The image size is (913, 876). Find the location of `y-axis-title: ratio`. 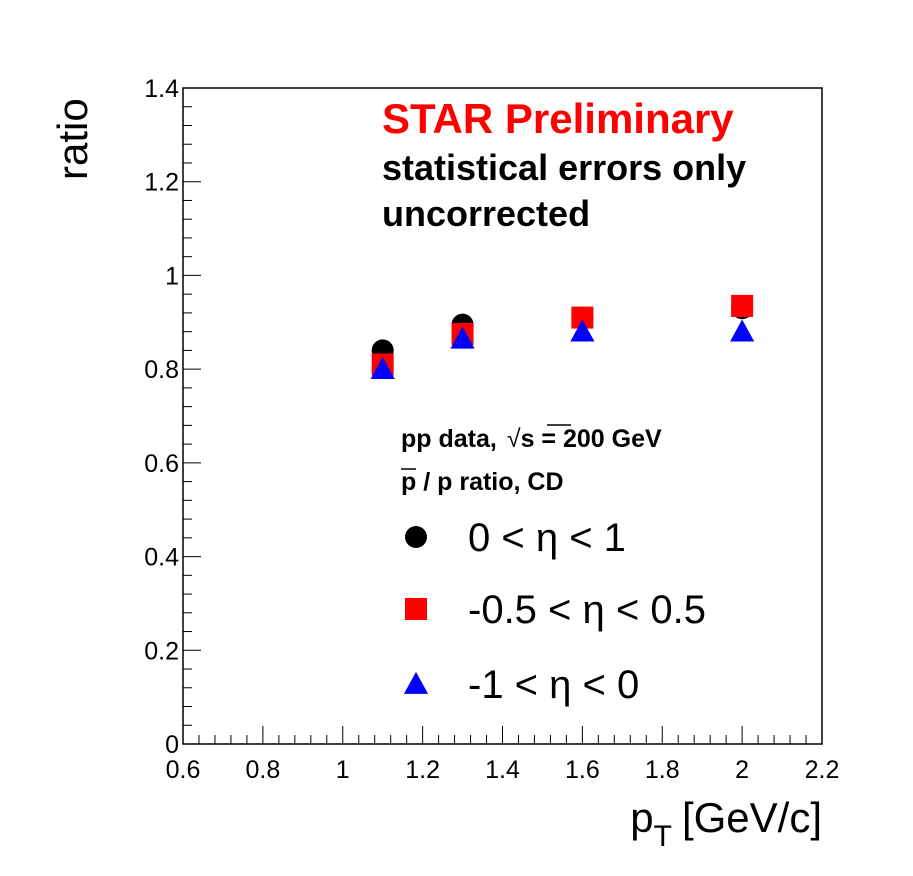

y-axis-title: ratio is located at coordinates (72, 139).